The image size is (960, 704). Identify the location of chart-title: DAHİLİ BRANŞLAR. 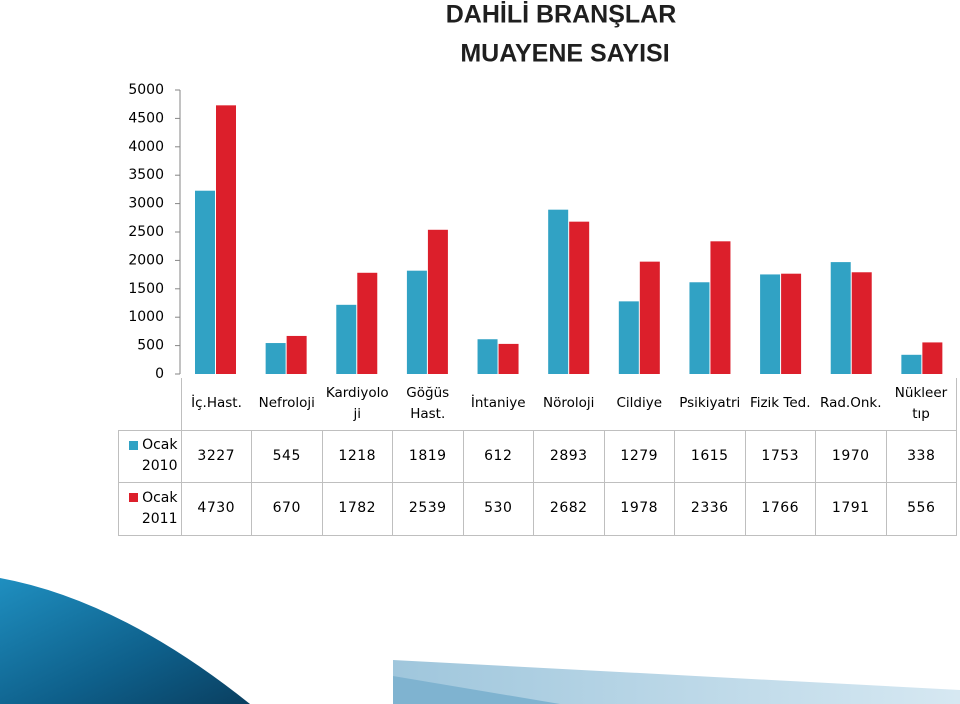
(561, 15).